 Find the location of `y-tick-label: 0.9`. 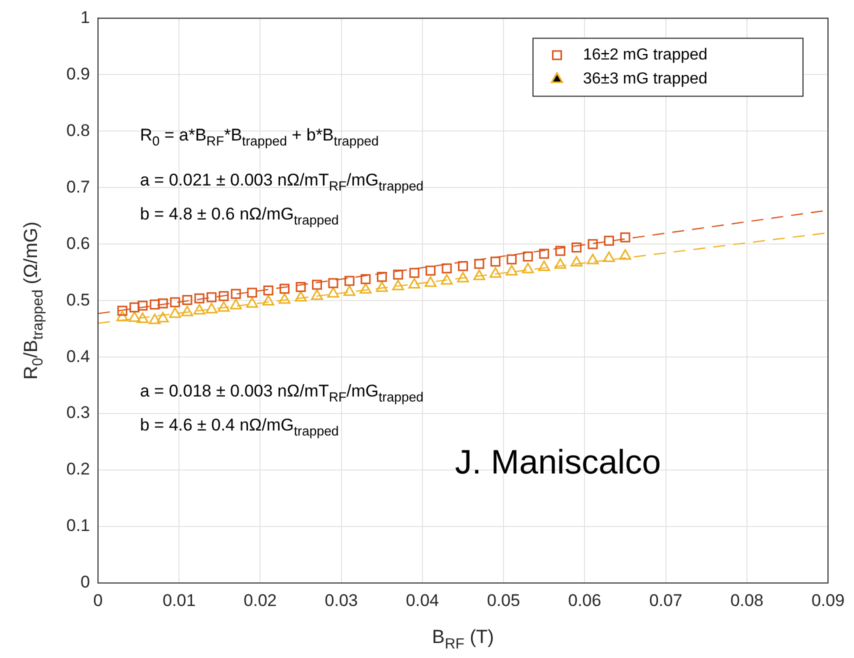

y-tick-label: 0.9 is located at coordinates (78, 74).